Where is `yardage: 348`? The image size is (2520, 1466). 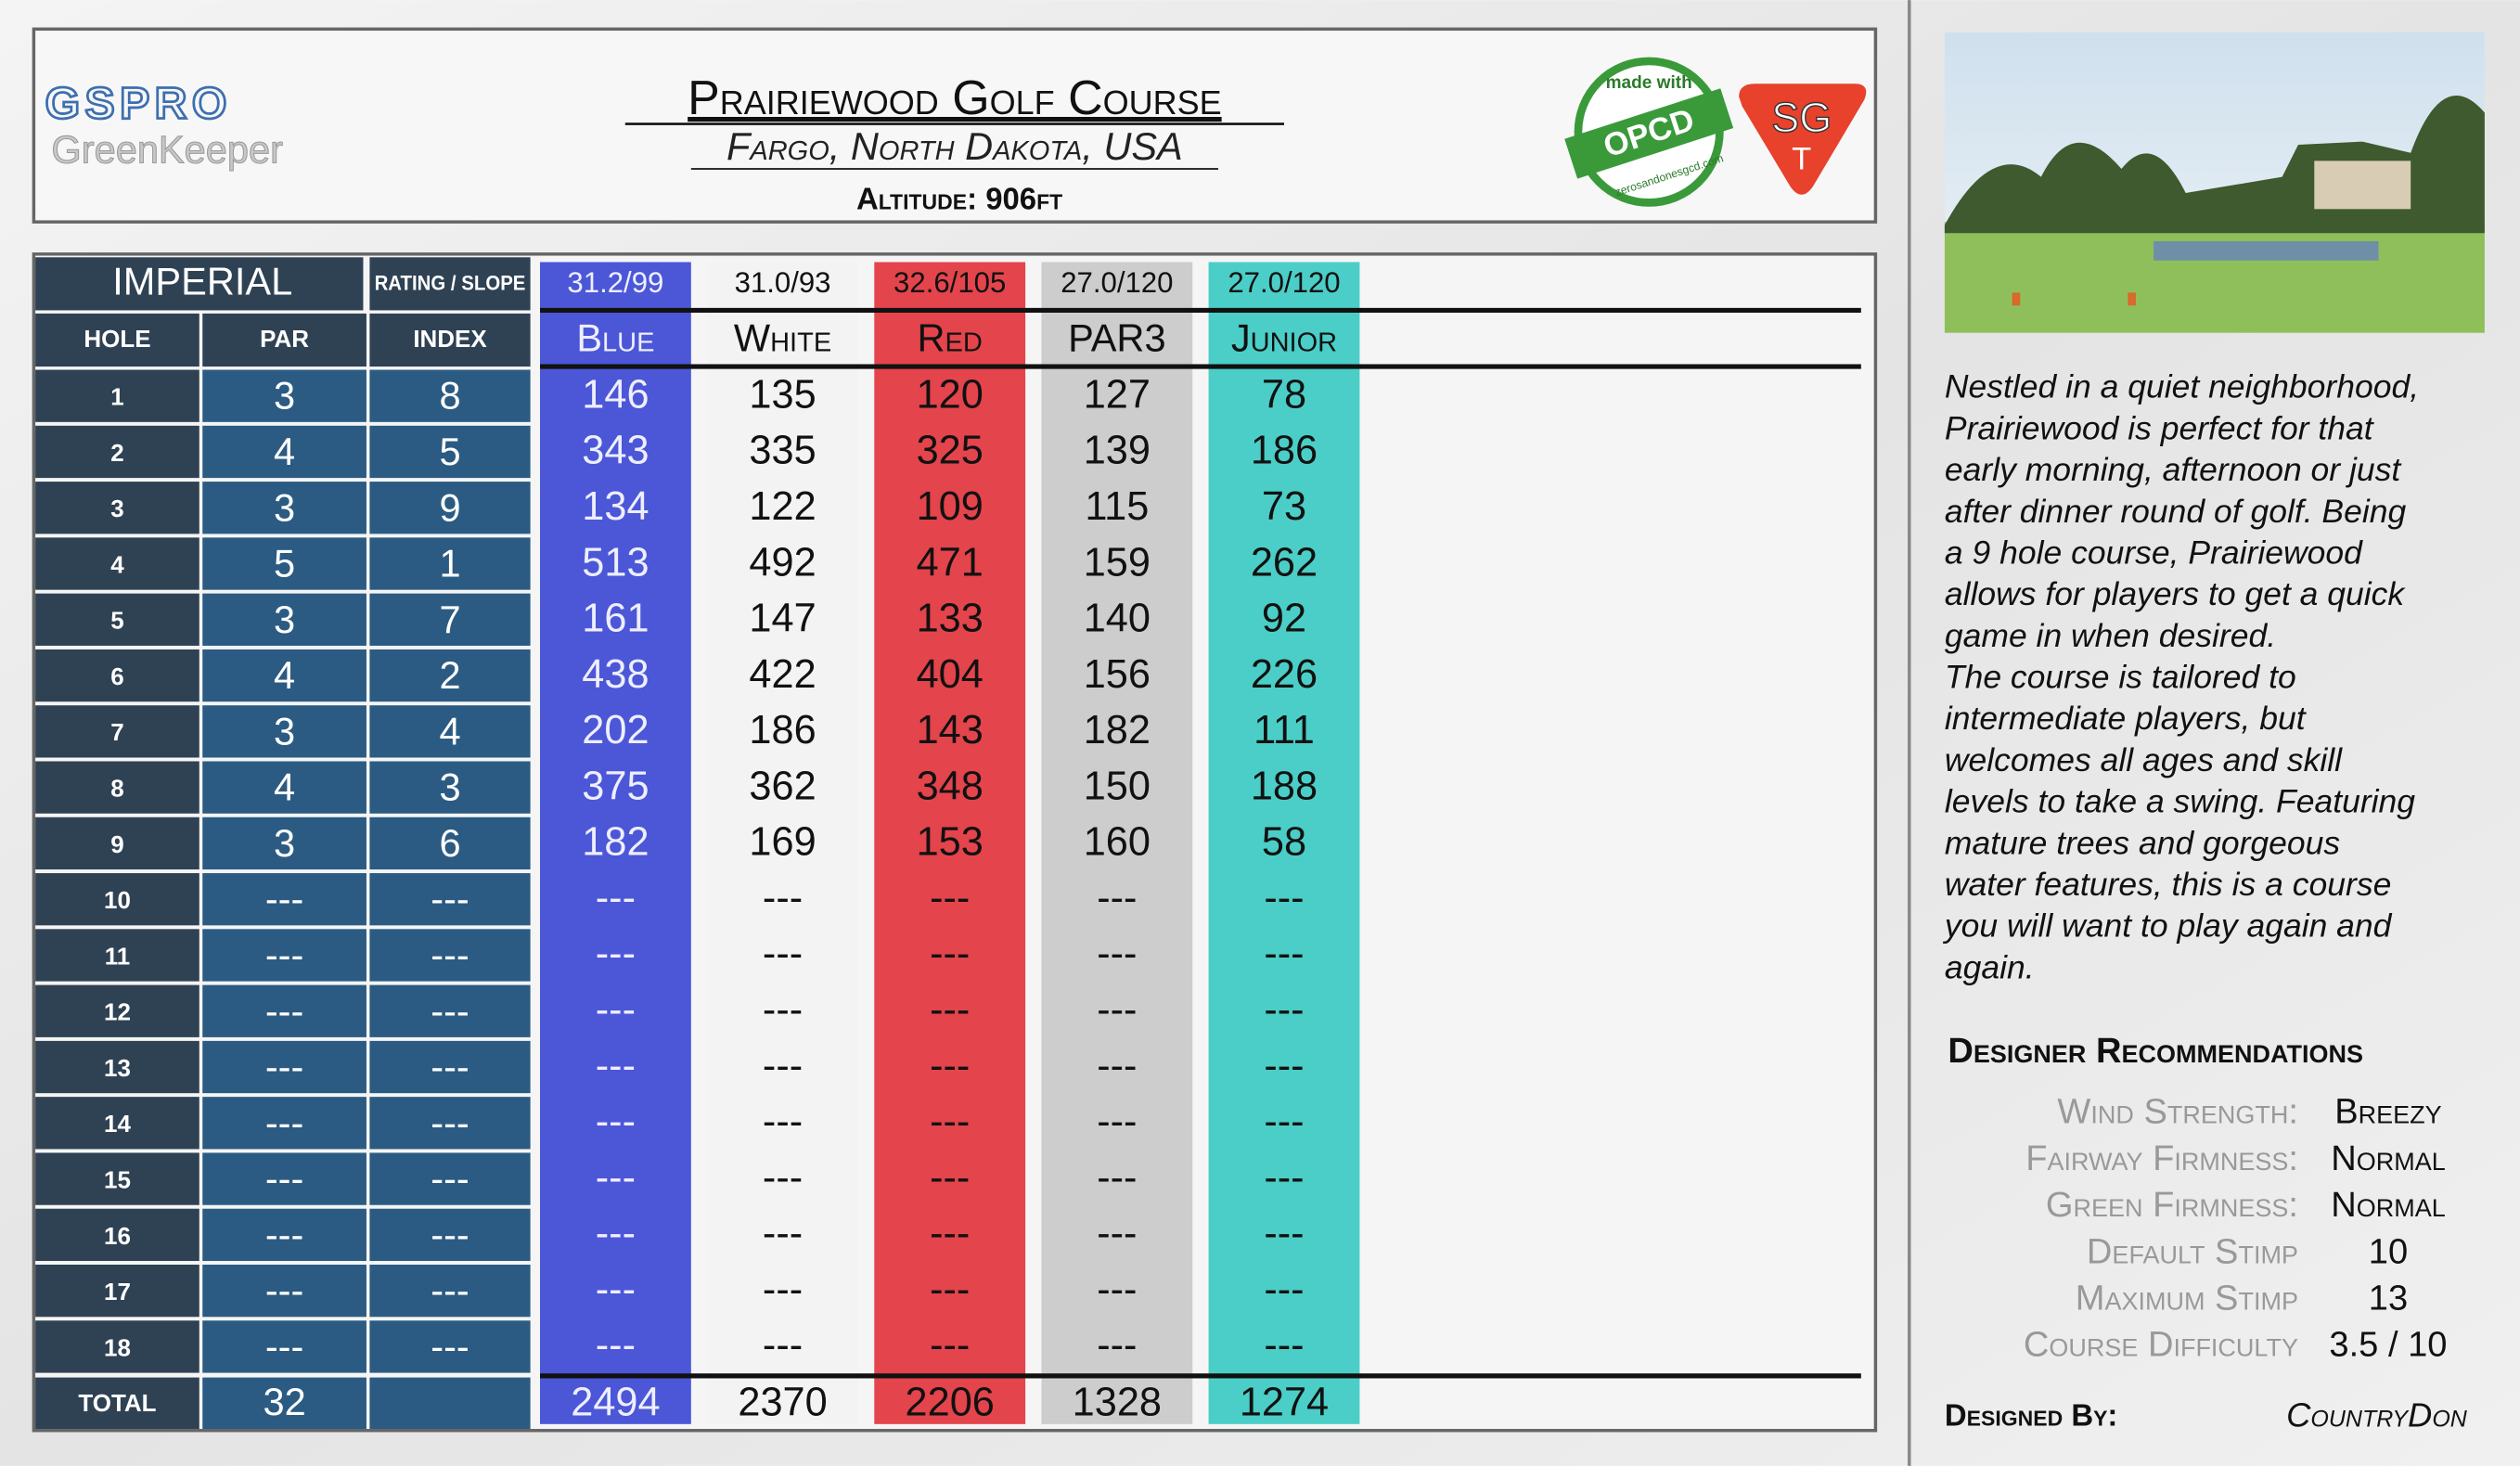
yardage: 348 is located at coordinates (950, 786).